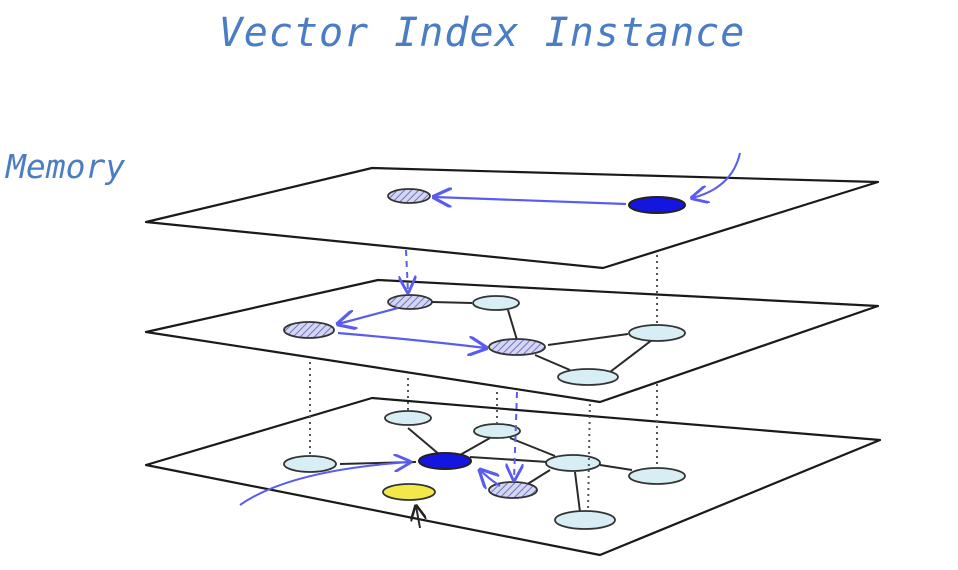  What do you see at coordinates (418, 517) in the screenshot?
I see `query-pointer-arrow` at bounding box center [418, 517].